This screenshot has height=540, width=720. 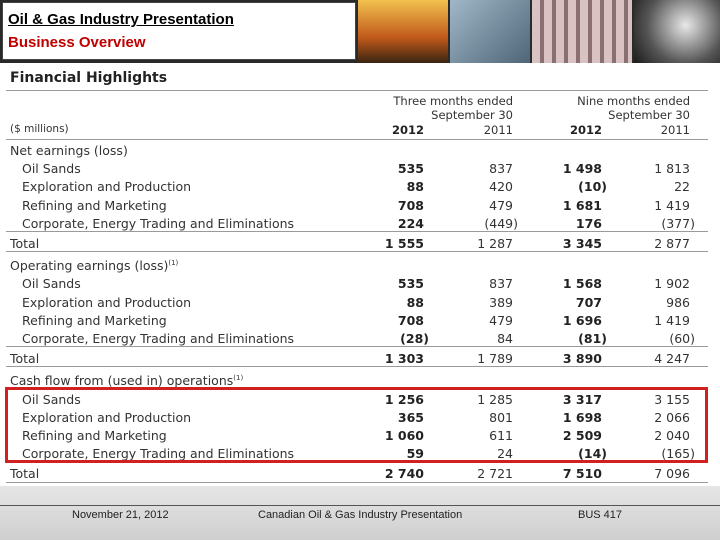 I want to click on subtitle: Business Overview, so click(x=77, y=42).